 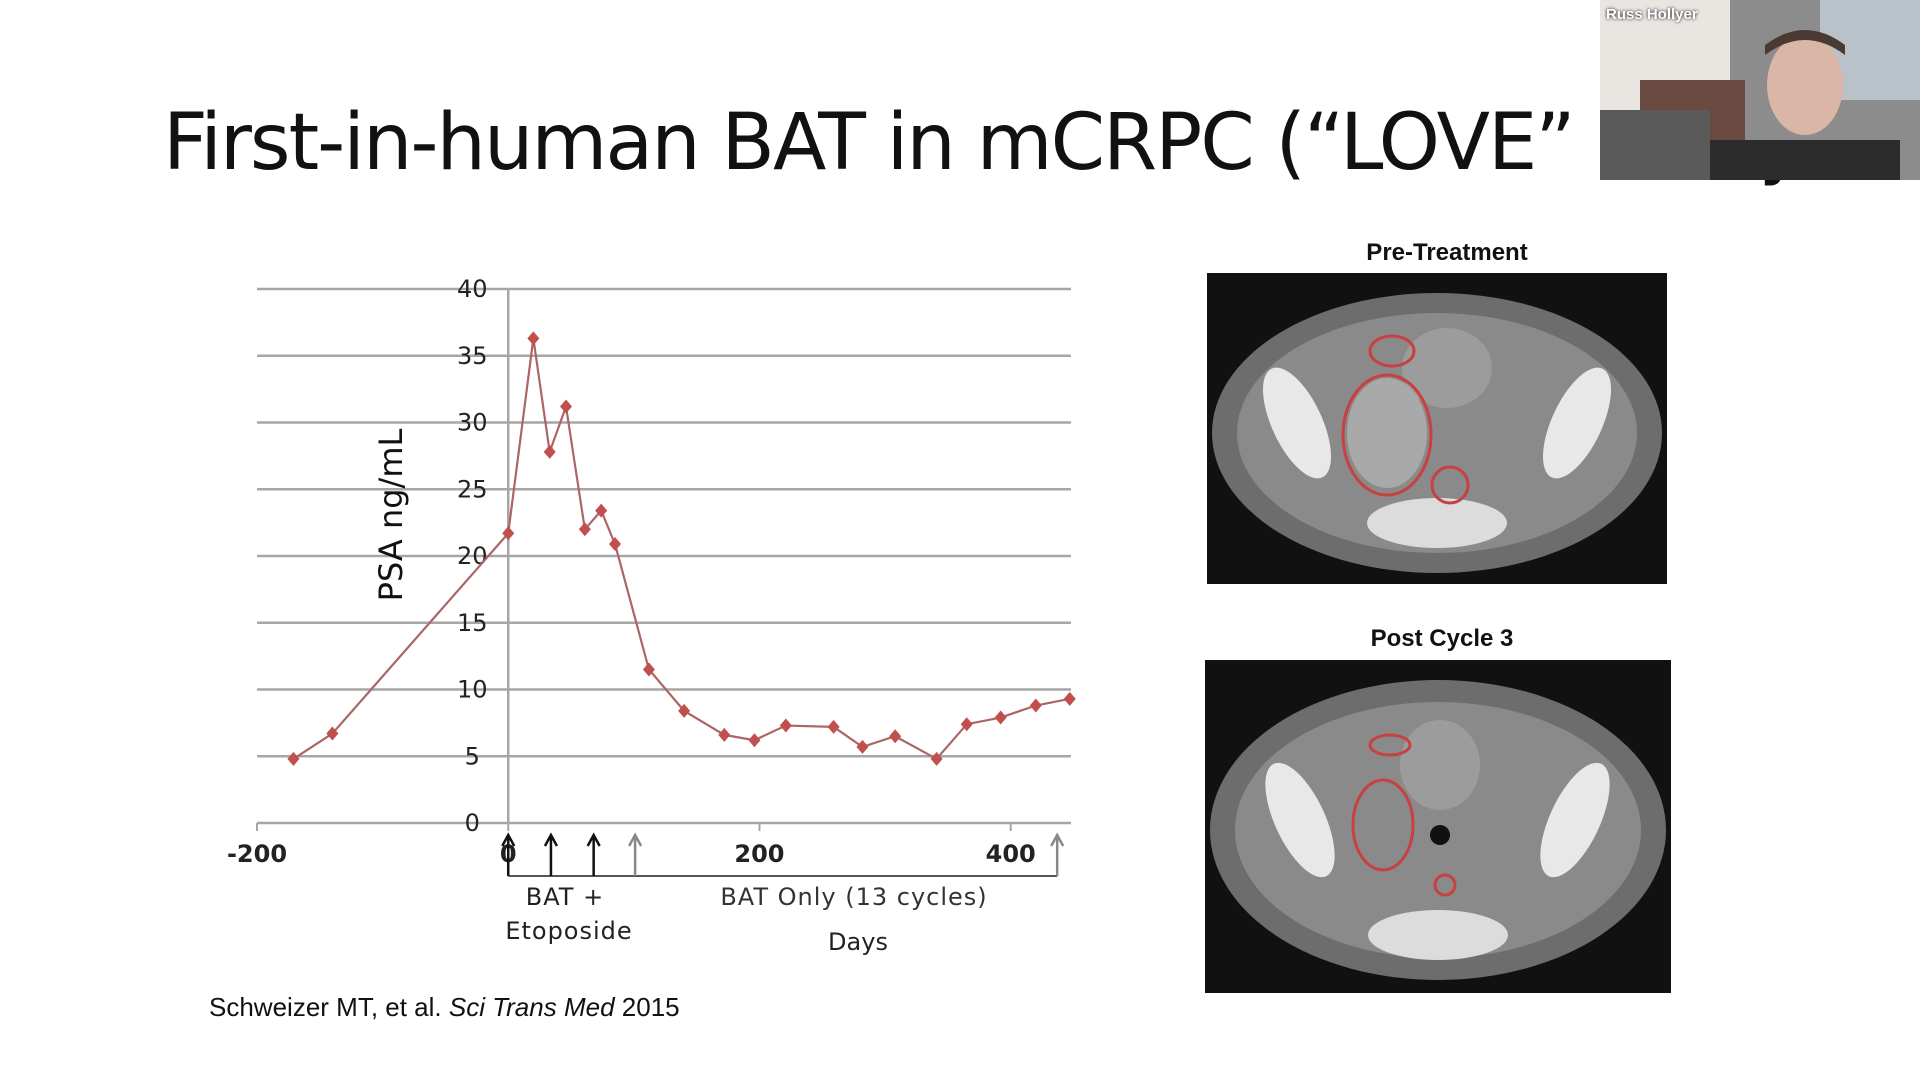 What do you see at coordinates (391, 515) in the screenshot?
I see `y-axis-label: PSA ng/mL` at bounding box center [391, 515].